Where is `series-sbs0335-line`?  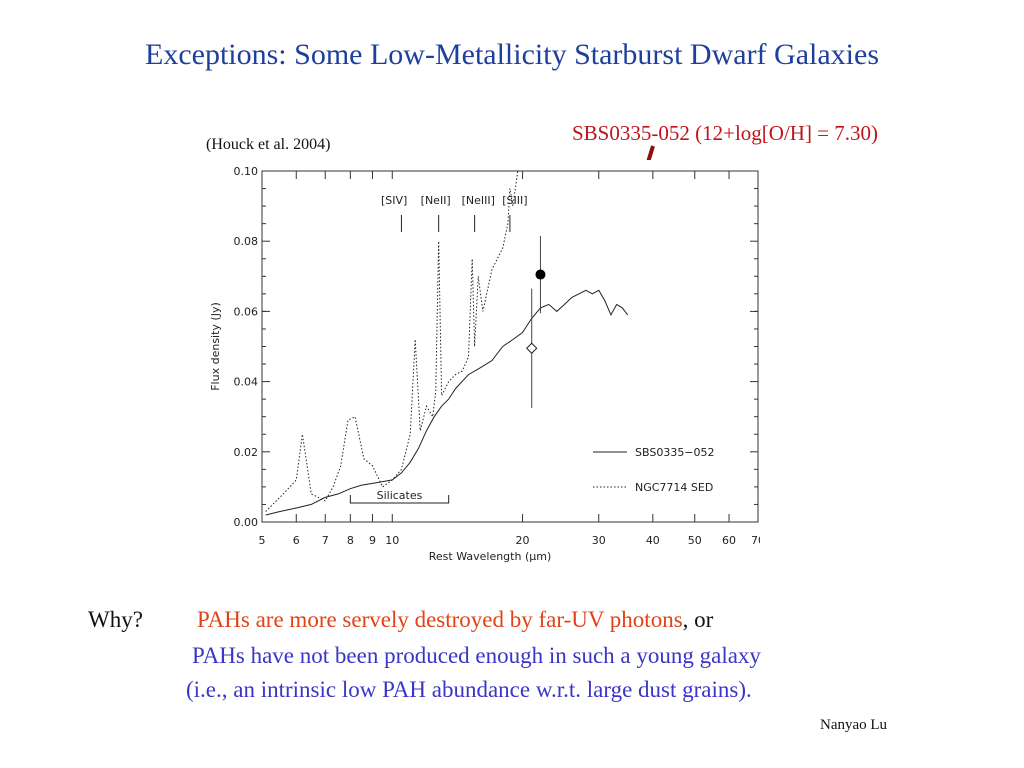
series-sbs0335-line is located at coordinates (447, 402).